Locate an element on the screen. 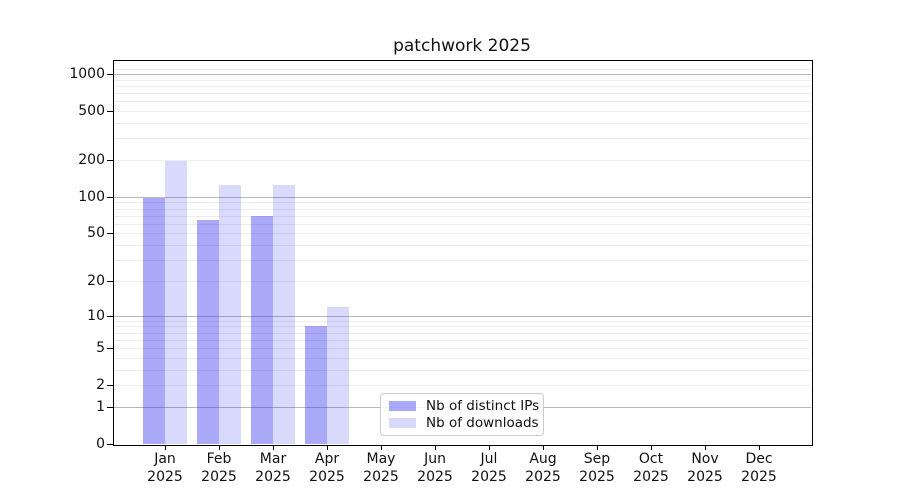 The width and height of the screenshot is (900, 500). chart-title: patchwork 2025 is located at coordinates (462, 46).